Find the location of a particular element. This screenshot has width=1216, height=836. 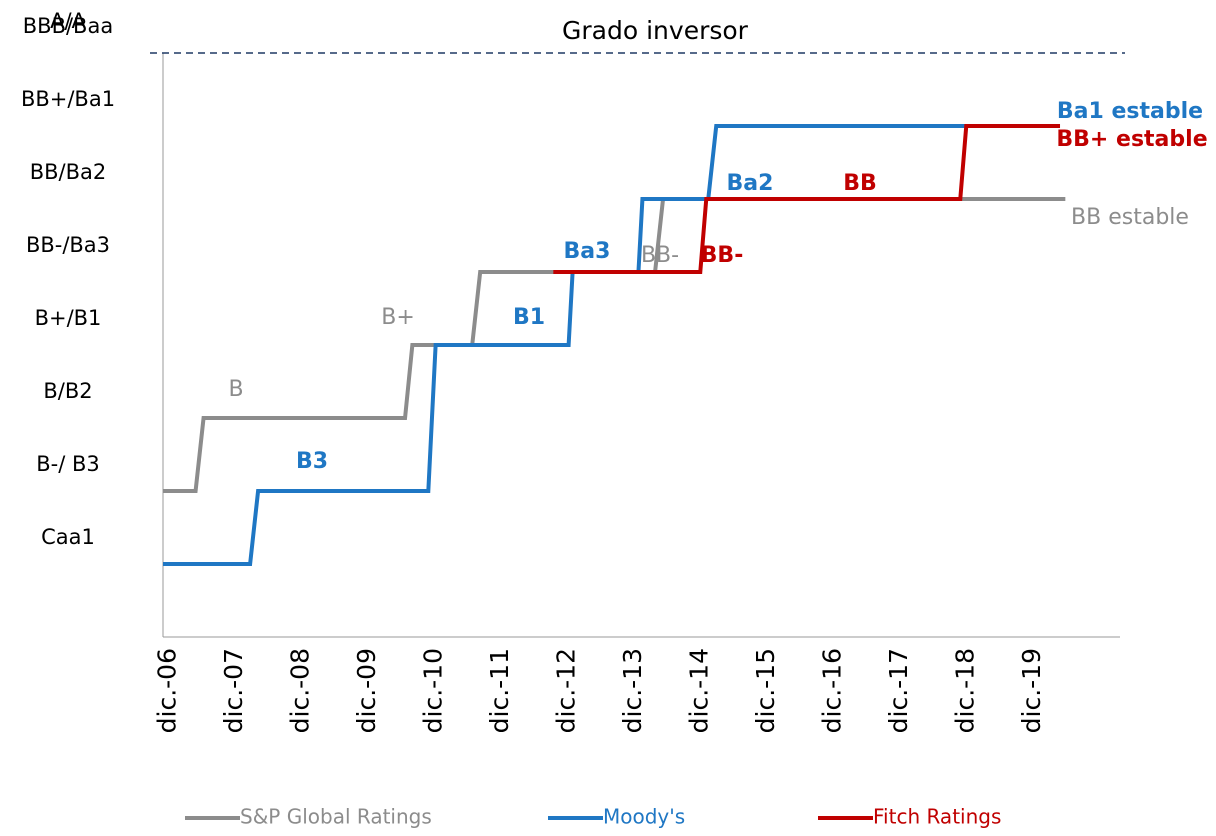

reference-label: Grado inversor is located at coordinates (655, 30).